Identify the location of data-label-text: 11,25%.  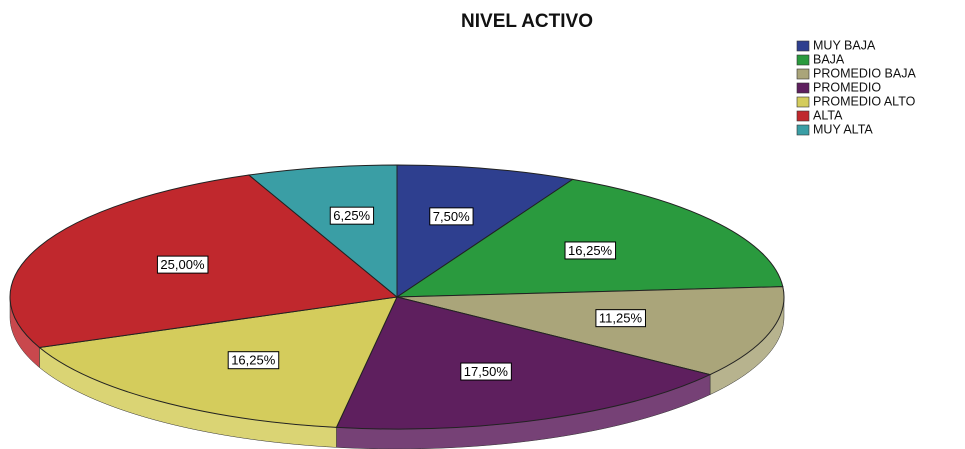
(621, 318).